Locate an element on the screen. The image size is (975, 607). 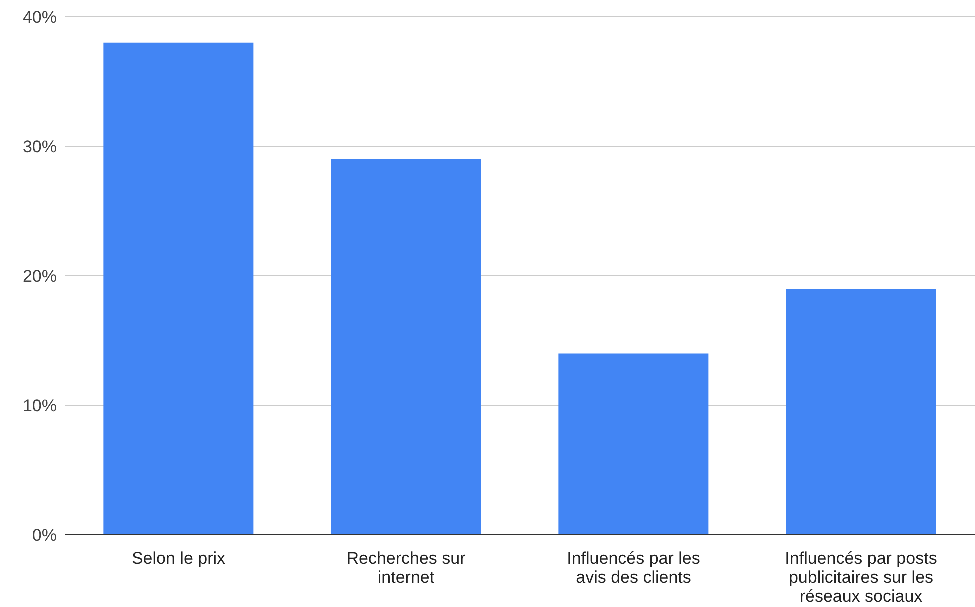
x-tick-label: Influencés par les avis des clients is located at coordinates (633, 568).